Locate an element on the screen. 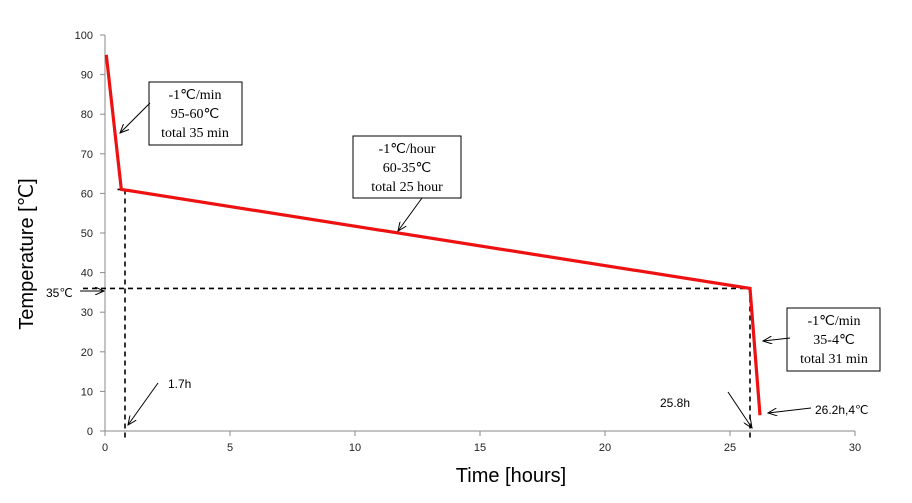 The image size is (912, 503). arrow-1-7h is located at coordinates (143, 403).